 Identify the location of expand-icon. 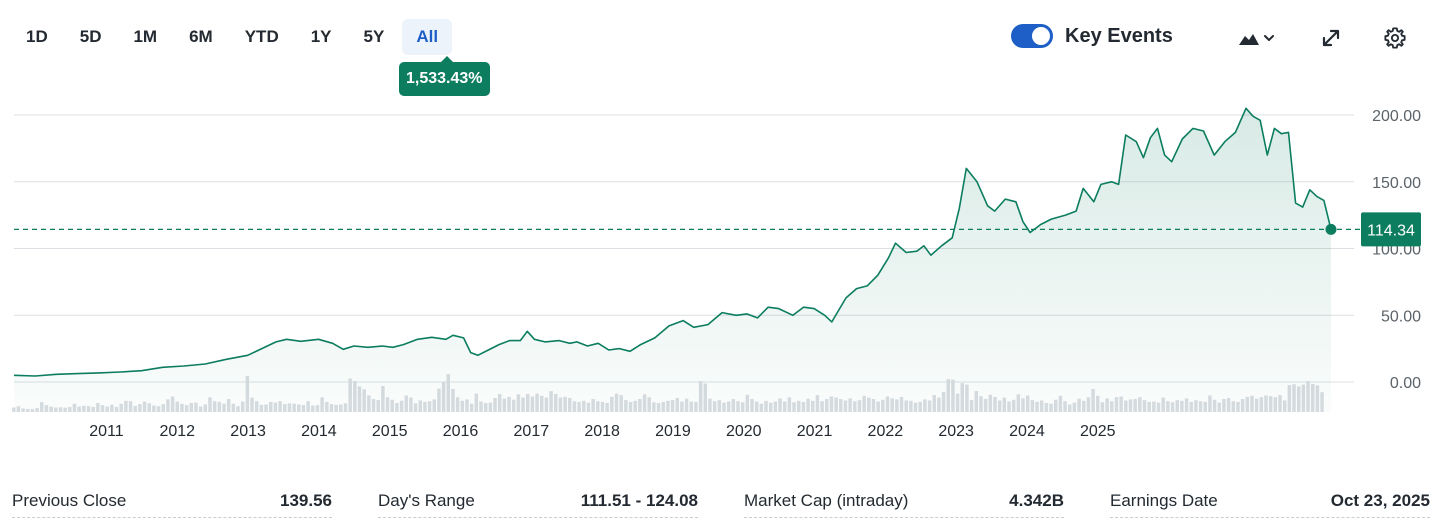
(1331, 38).